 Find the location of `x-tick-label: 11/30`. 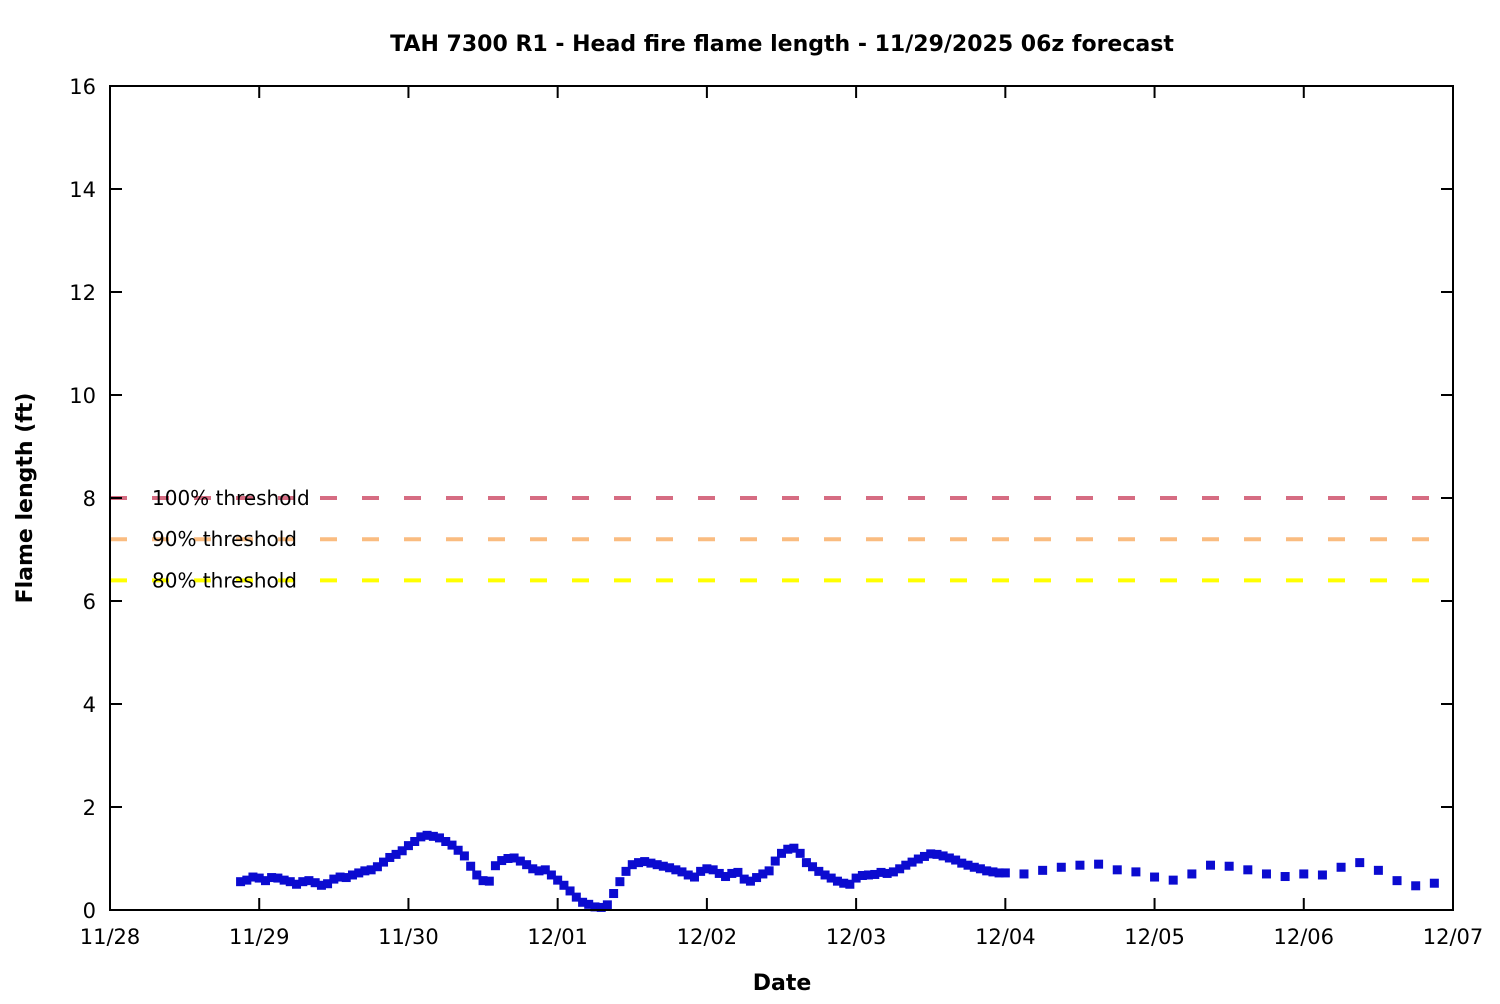

x-tick-label: 11/30 is located at coordinates (408, 937).